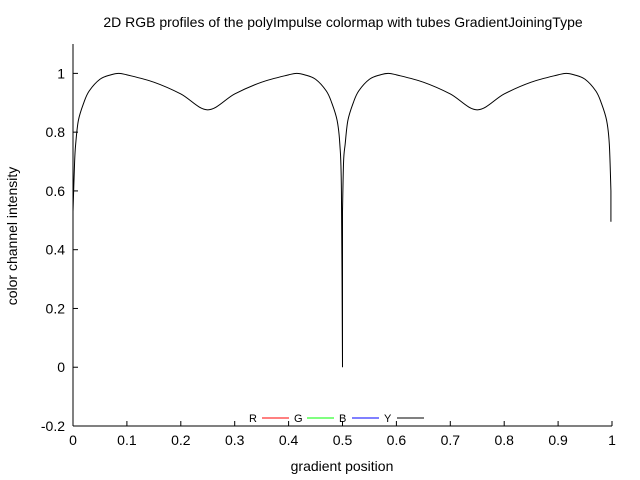 Image resolution: width=640 pixels, height=480 pixels. What do you see at coordinates (61, 73) in the screenshot?
I see `y-tick-label: 1` at bounding box center [61, 73].